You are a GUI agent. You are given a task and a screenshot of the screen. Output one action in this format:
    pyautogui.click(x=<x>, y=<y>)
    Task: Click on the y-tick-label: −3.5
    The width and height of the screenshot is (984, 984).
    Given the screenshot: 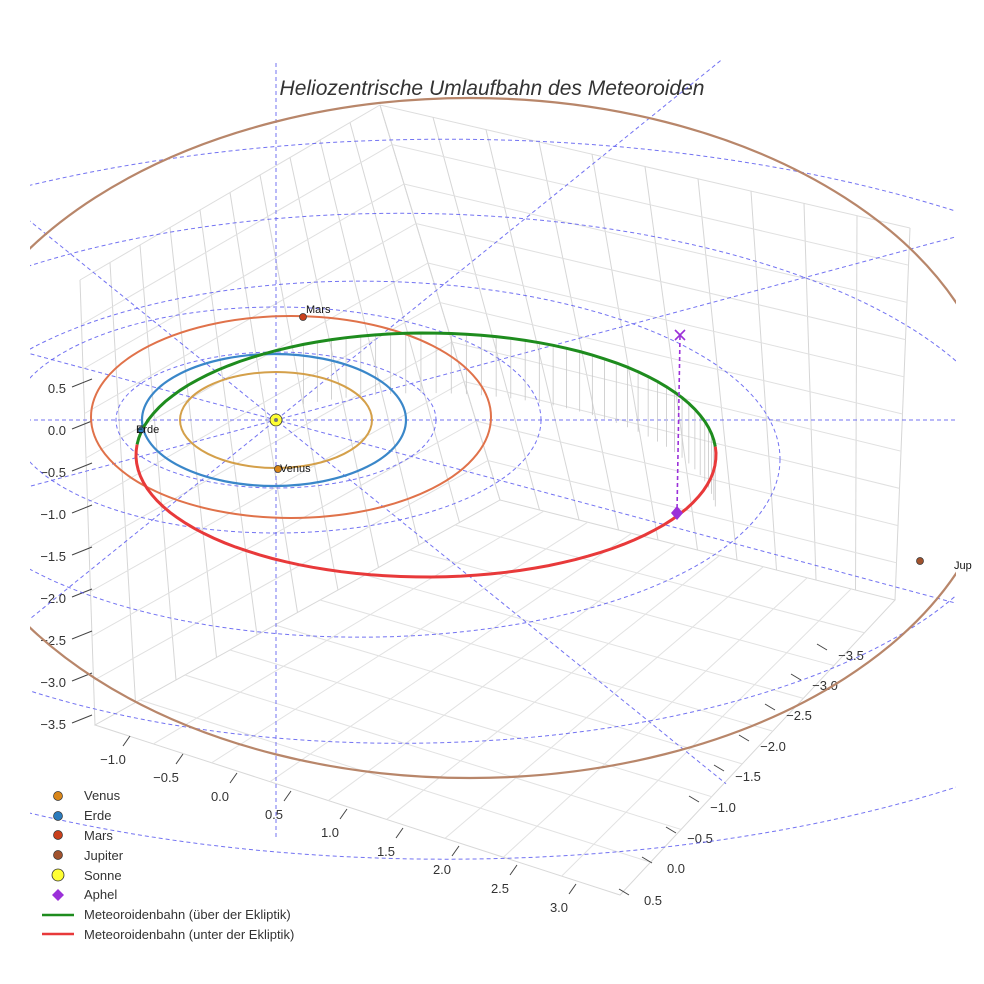 What is the action you would take?
    pyautogui.click(x=851, y=655)
    